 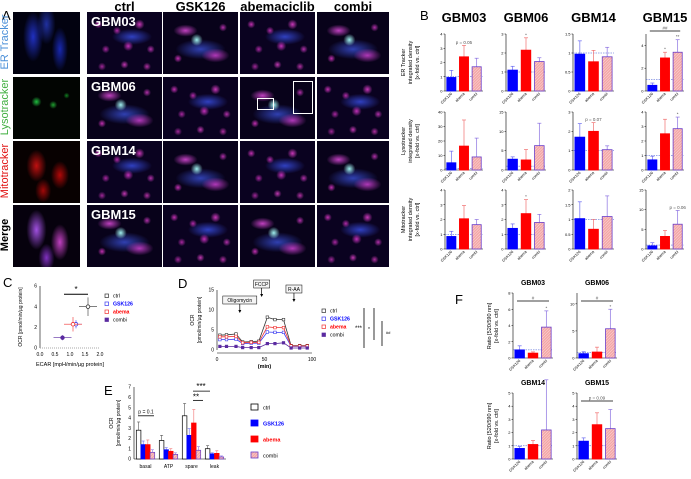 I want to click on legend-label: abema, so click(x=272, y=441).